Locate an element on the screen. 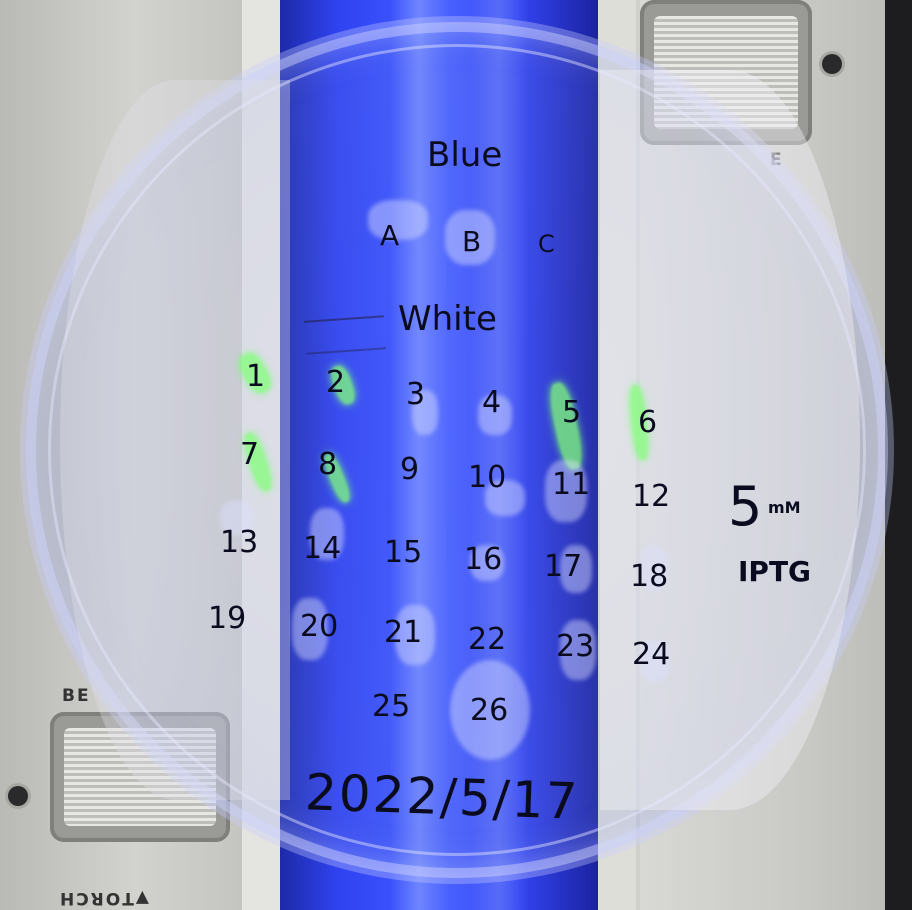 The image size is (912, 910). crossed-out-mark is located at coordinates (345, 335).